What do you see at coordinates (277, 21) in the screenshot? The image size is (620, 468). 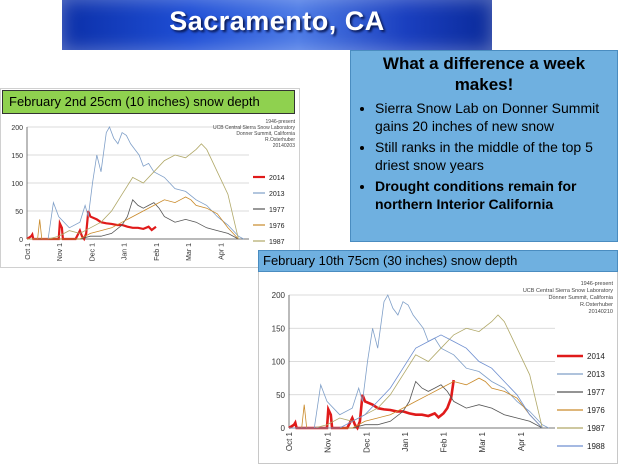 I see `banner-title: Sacramento, CA` at bounding box center [277, 21].